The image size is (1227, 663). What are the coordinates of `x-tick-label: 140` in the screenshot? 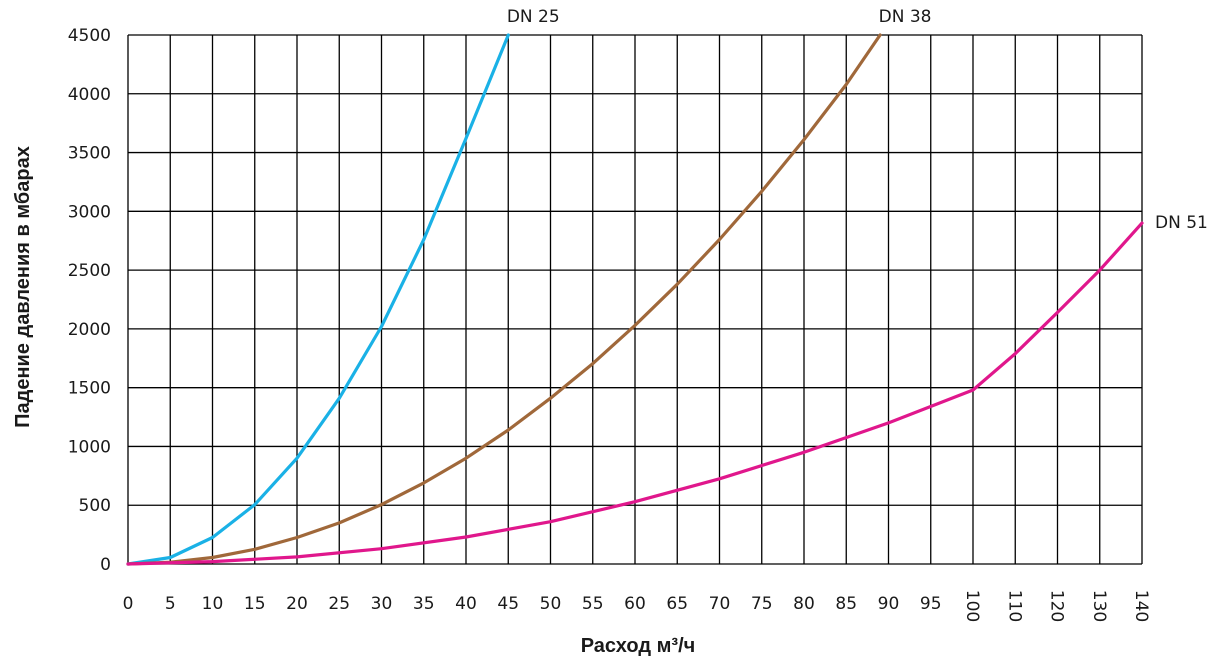 It's located at (1141, 606).